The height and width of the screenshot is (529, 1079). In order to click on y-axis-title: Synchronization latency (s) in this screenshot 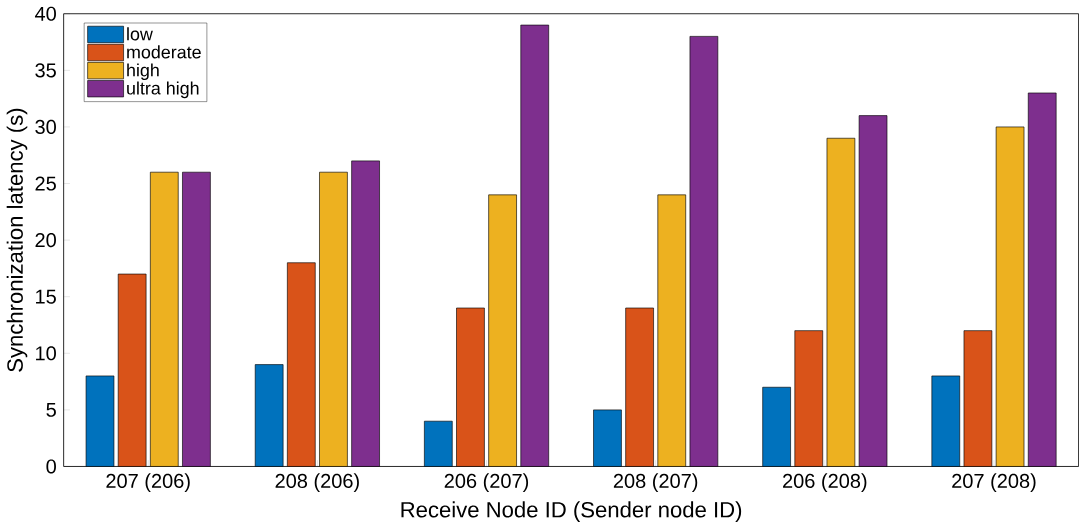, I will do `click(17, 241)`.